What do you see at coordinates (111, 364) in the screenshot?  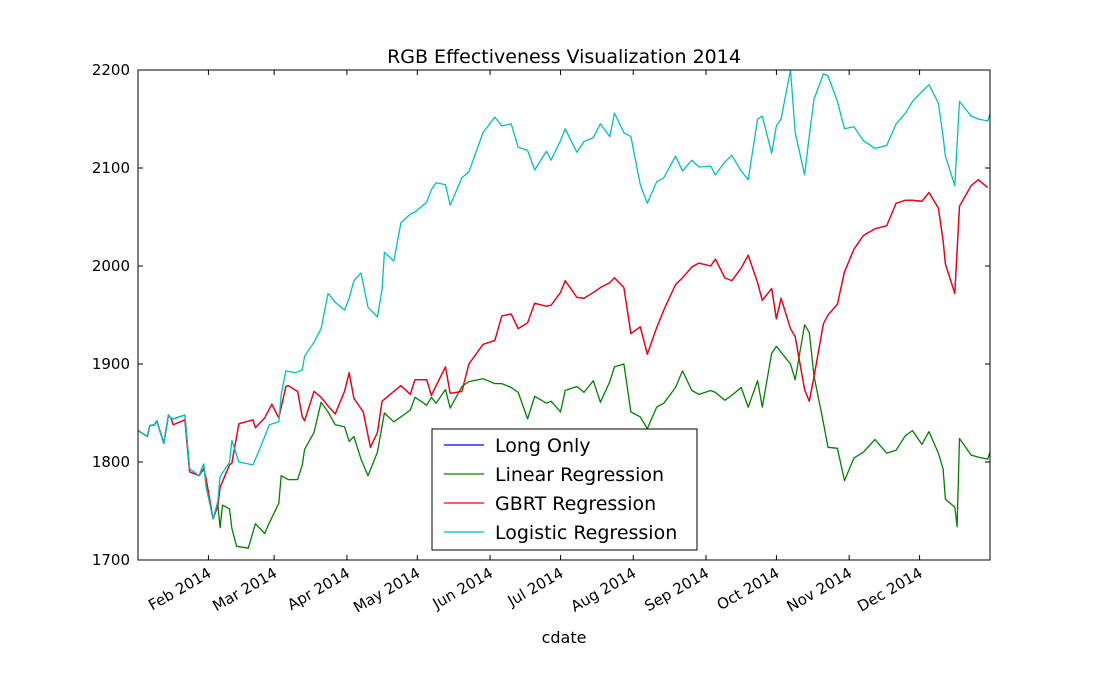 I see `y-tick-label: 1900` at bounding box center [111, 364].